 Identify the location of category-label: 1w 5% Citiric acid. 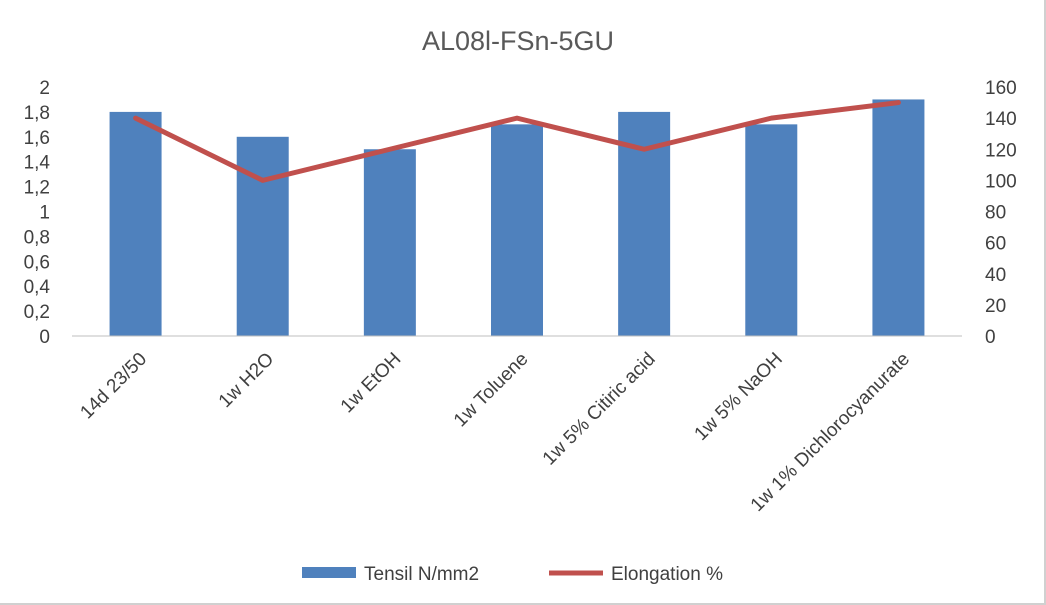
(599, 409).